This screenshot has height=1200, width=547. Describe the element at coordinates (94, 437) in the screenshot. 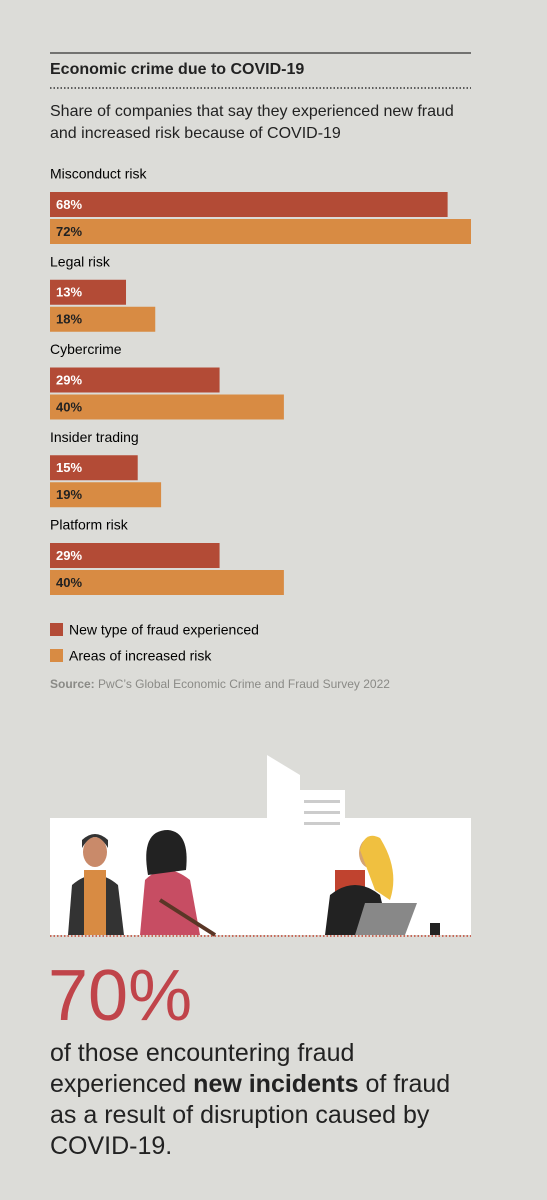

I see `category-label: Insider trading` at that location.